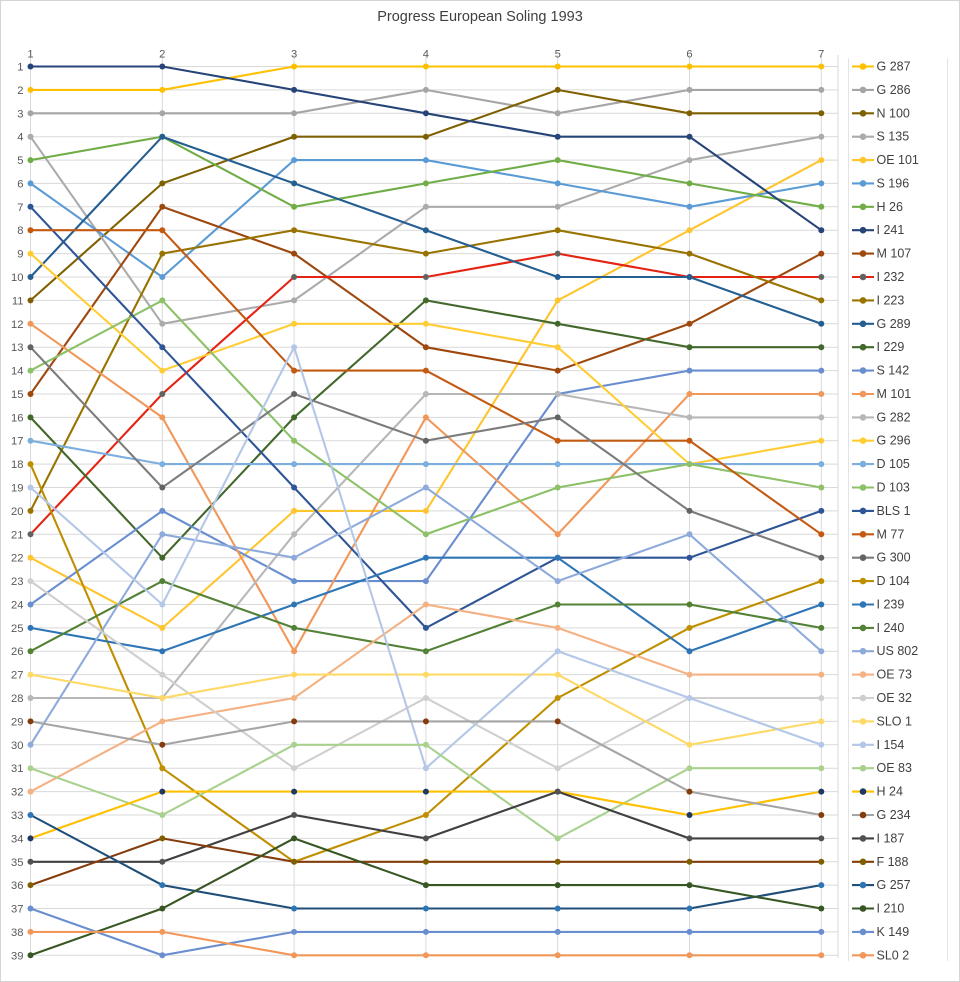 The image size is (960, 982). What do you see at coordinates (17, 442) in the screenshot?
I see `svg-text: 17` at bounding box center [17, 442].